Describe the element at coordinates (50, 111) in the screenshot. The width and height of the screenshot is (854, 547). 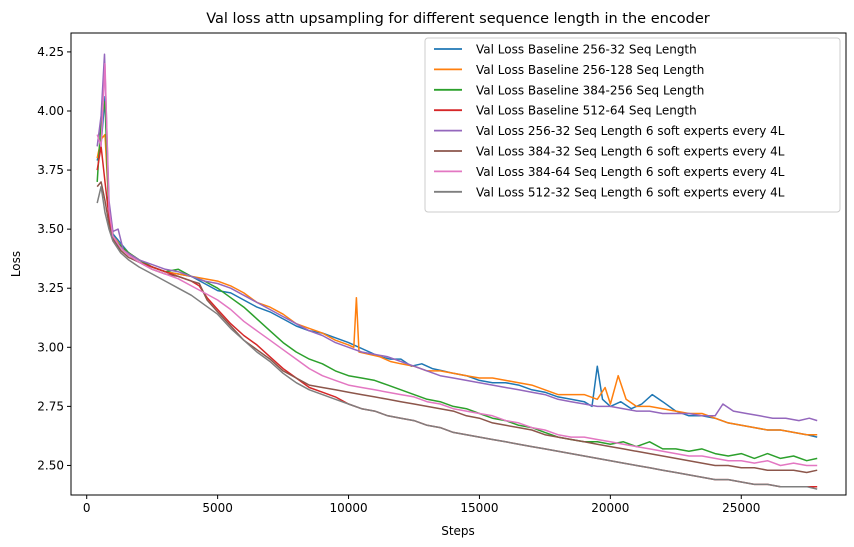
I see `y-tick-label: 4.00` at that location.